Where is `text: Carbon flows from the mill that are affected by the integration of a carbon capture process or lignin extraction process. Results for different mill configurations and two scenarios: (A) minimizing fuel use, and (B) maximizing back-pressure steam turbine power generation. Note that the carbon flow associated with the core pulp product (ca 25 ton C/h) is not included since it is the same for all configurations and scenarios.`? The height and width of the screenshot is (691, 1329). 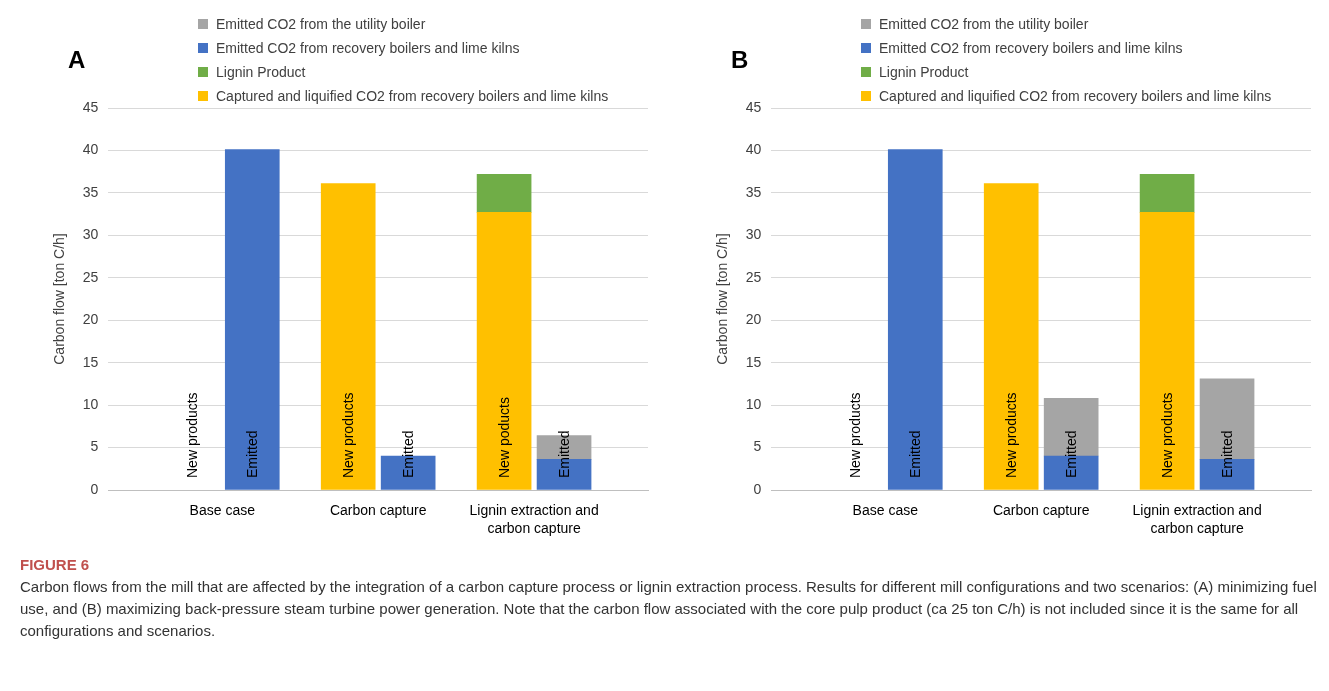
text: Carbon flows from the mill that are affected by the integration of a carbon capture process or lignin extraction process. Results for different mill configurations and two scenarios: (A) minimizing fuel use, and (B) maximizing back-pressure steam turbine power generation. Note that the carbon flow associated with the core pulp product (ca 25 ton C/h) is not included since it is the same for all configurations and scenarios. is located at coordinates (669, 609).